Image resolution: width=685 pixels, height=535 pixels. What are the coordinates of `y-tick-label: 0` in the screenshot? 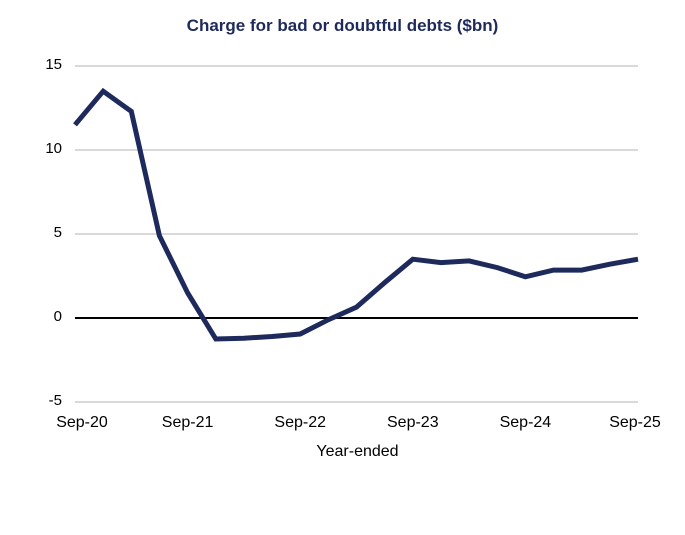 It's located at (57, 316).